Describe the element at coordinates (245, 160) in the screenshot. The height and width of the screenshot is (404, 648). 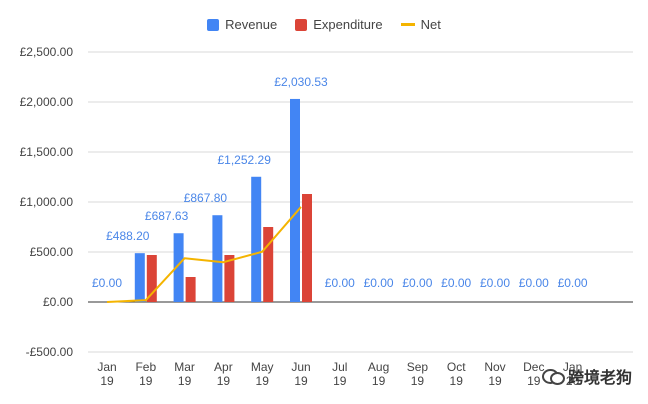
I see `data-label-revenue: £1,252.29` at that location.